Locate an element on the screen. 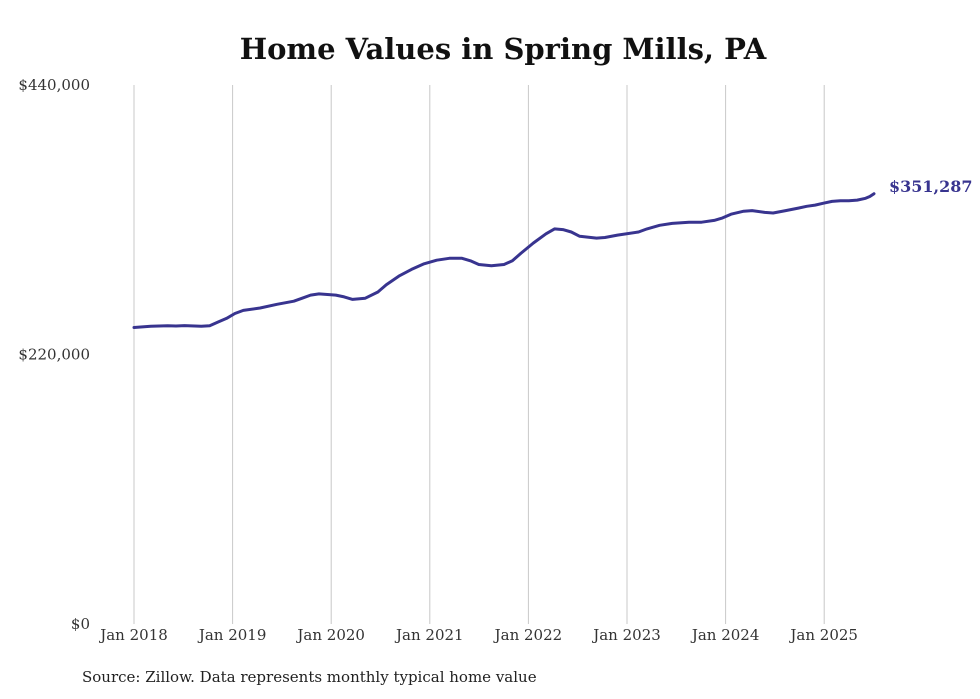 This screenshot has width=980, height=699. x-tick-label: Jan 2023 is located at coordinates (626, 635).